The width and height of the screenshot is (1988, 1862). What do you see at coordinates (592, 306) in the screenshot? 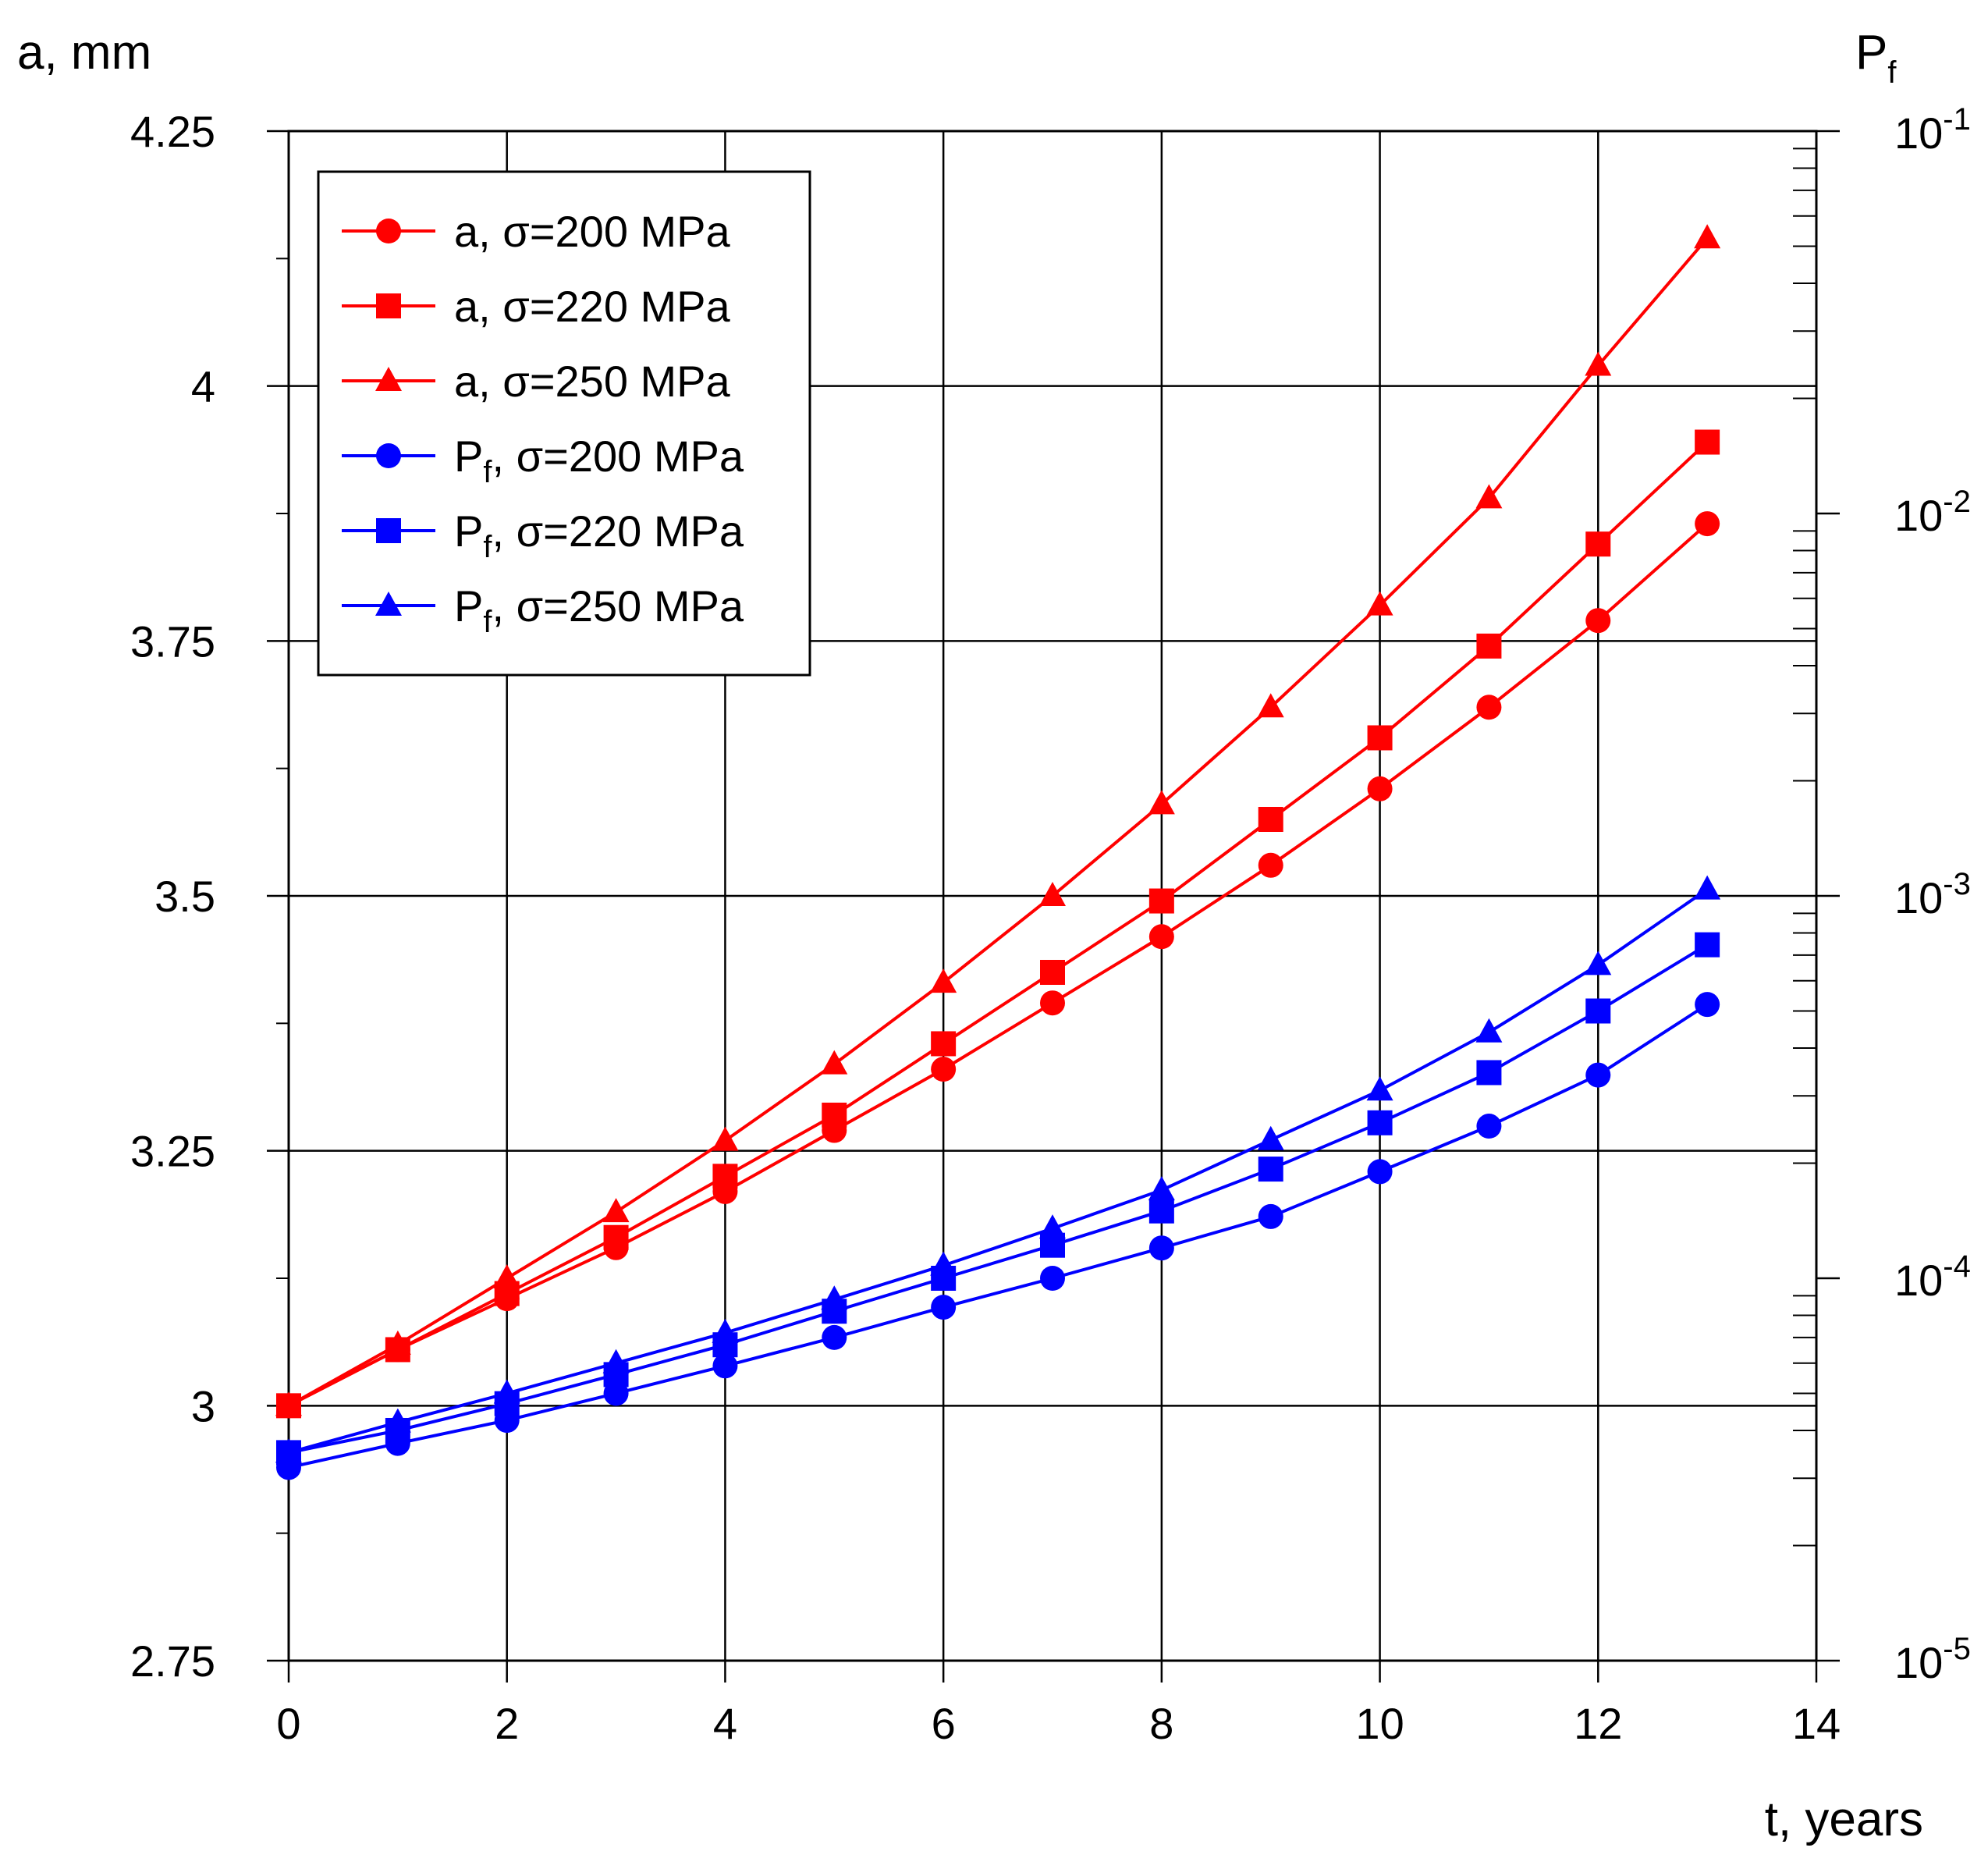
I see `legend-label: a, σ=220 MPa` at bounding box center [592, 306].